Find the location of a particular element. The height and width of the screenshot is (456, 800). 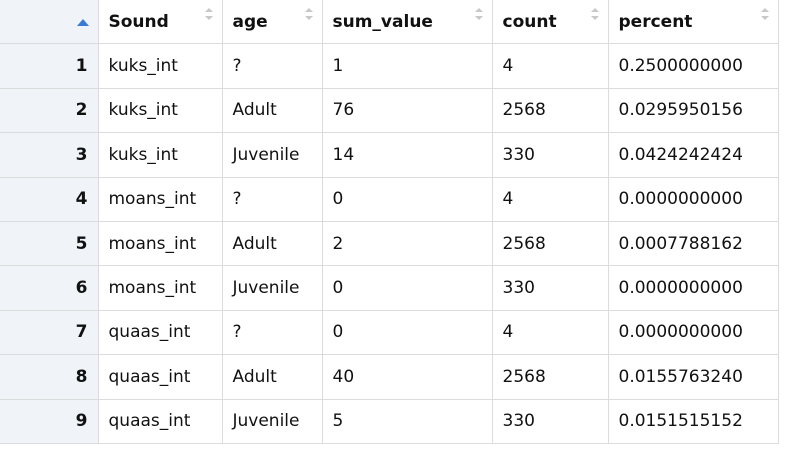

header-row: Sound age sum_value count percent is located at coordinates (389, 22).